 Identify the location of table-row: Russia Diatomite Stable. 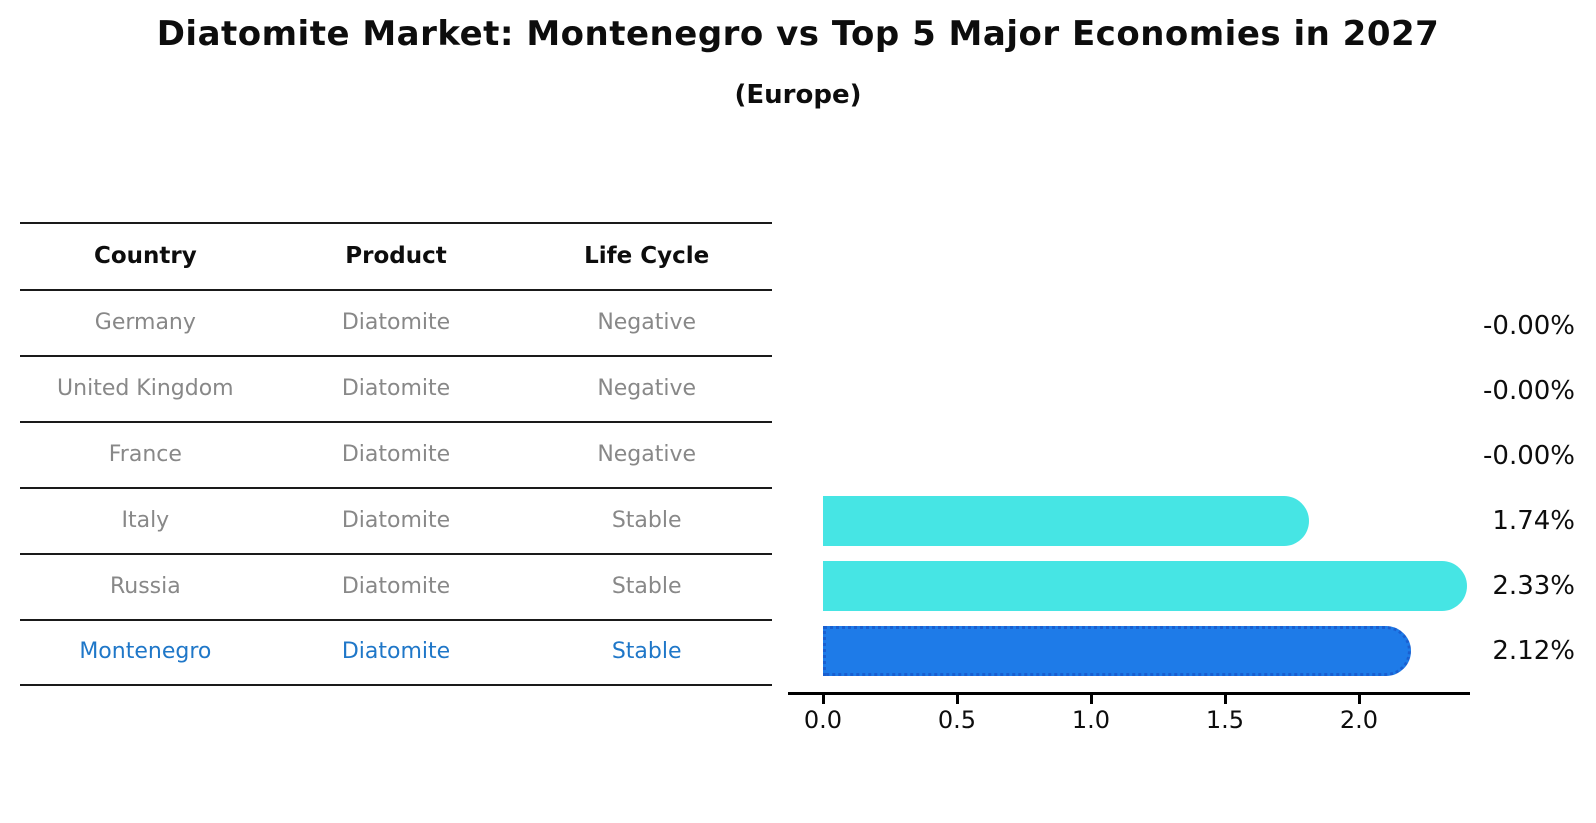
(396, 586).